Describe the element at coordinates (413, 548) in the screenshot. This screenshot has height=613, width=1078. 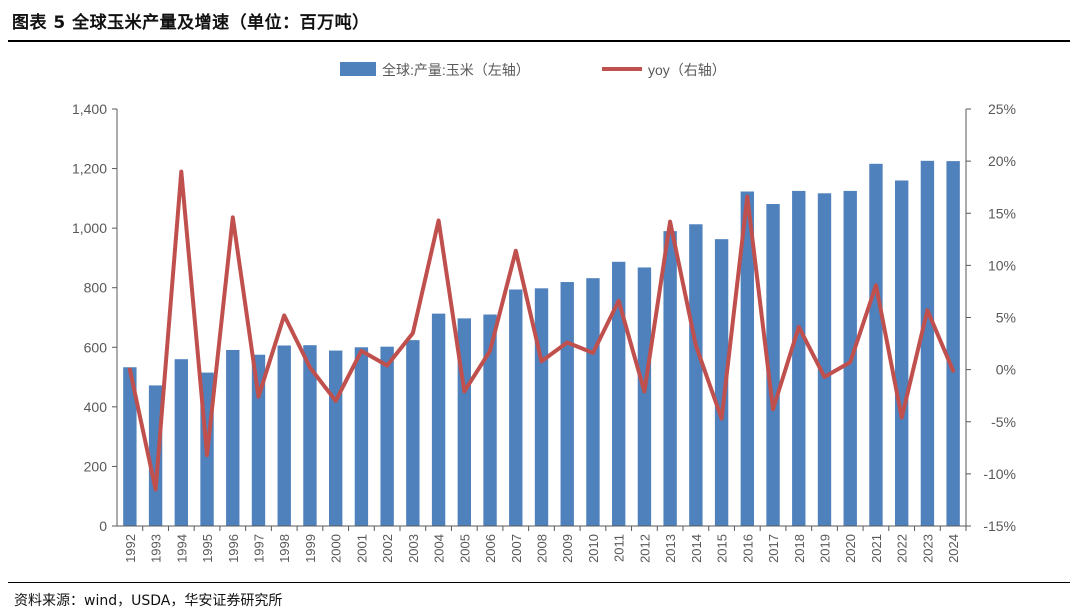
I see `x-axis-tick-label: 2003` at that location.